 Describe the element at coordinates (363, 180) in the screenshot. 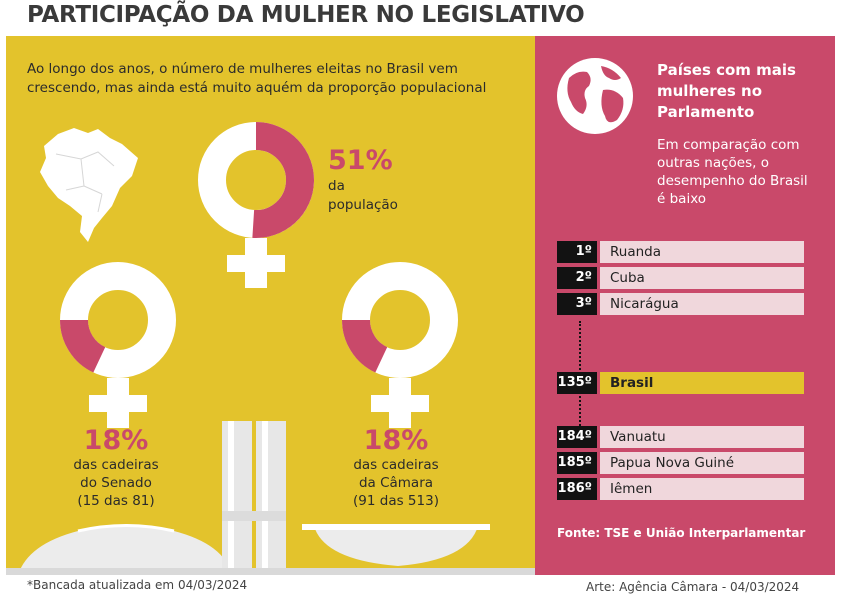

I see `population-stat: 51% da população` at that location.